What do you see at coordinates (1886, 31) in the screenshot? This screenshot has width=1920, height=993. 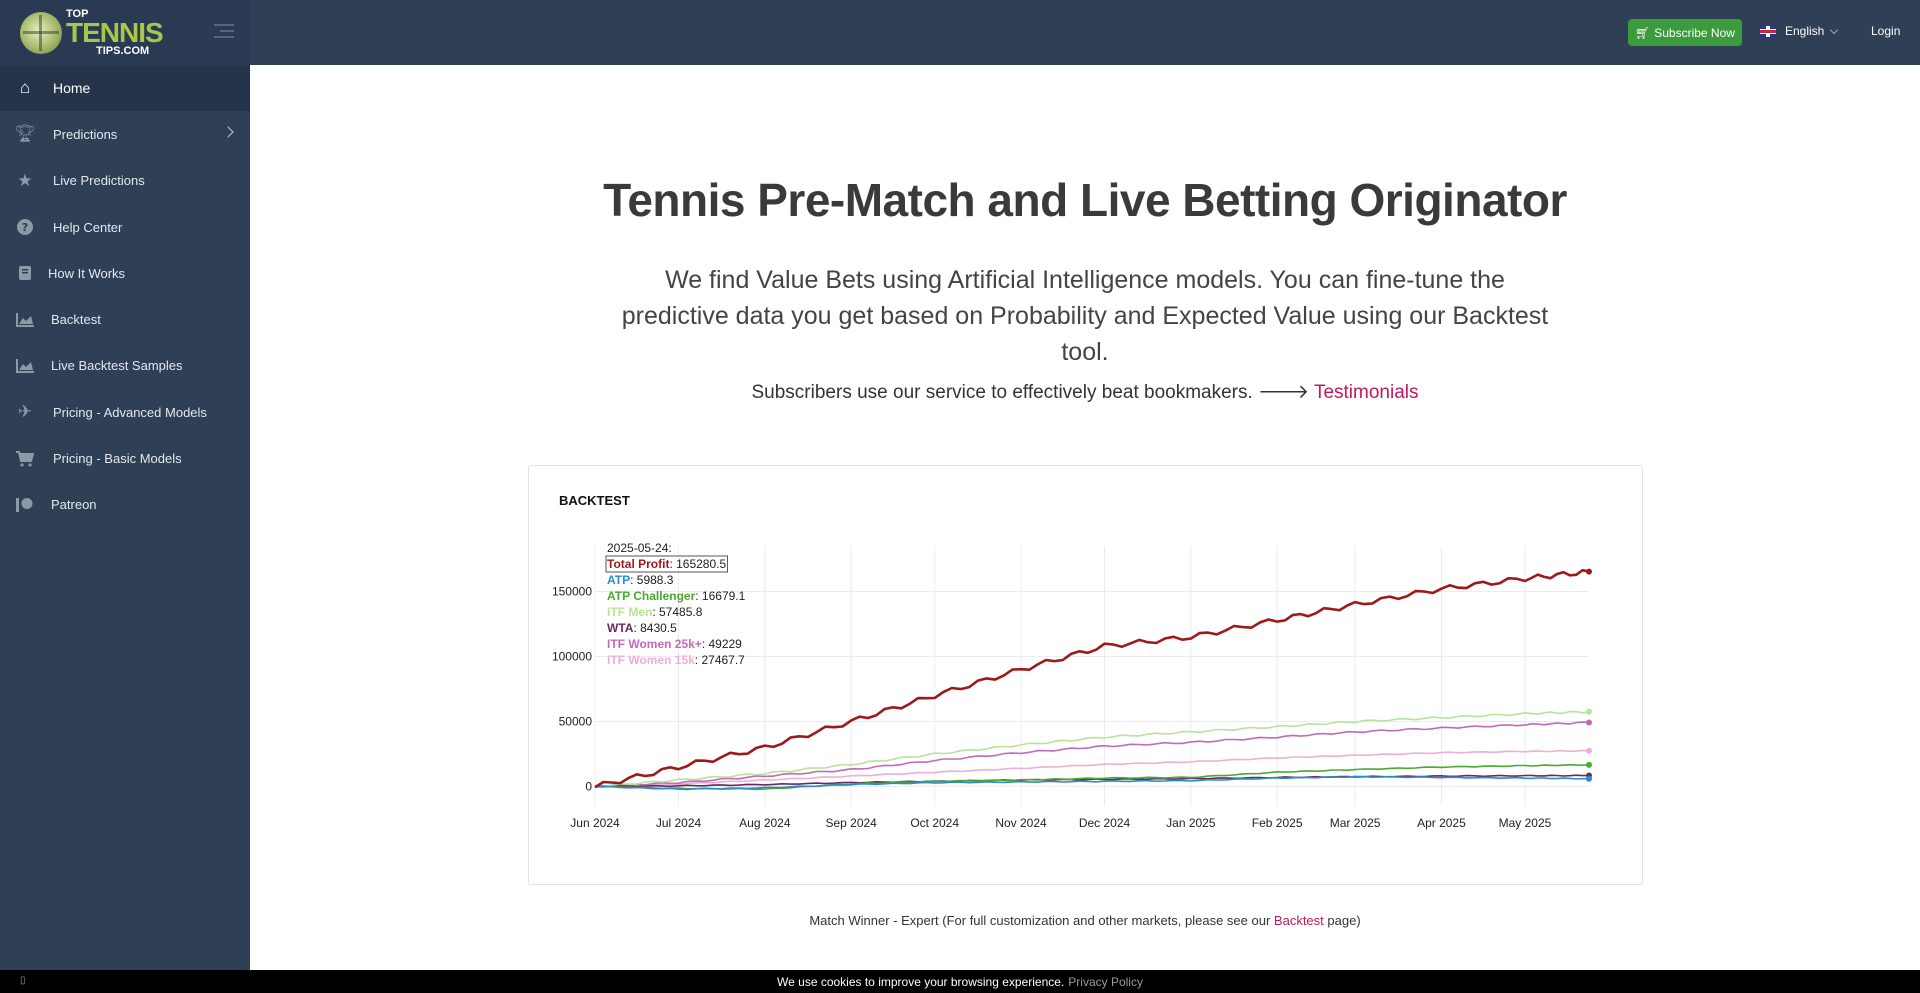 I see `login-link: Login` at bounding box center [1886, 31].